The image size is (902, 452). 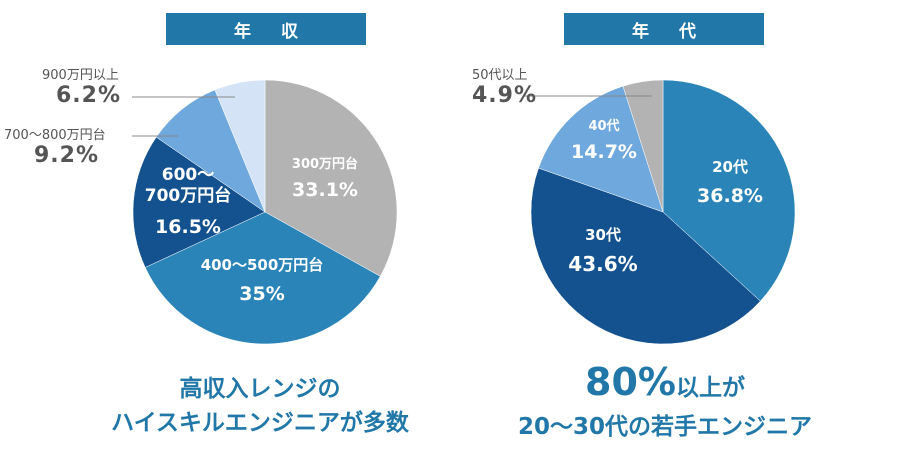 What do you see at coordinates (188, 195) in the screenshot?
I see `income-slice-label-2-1: 700万円台` at bounding box center [188, 195].